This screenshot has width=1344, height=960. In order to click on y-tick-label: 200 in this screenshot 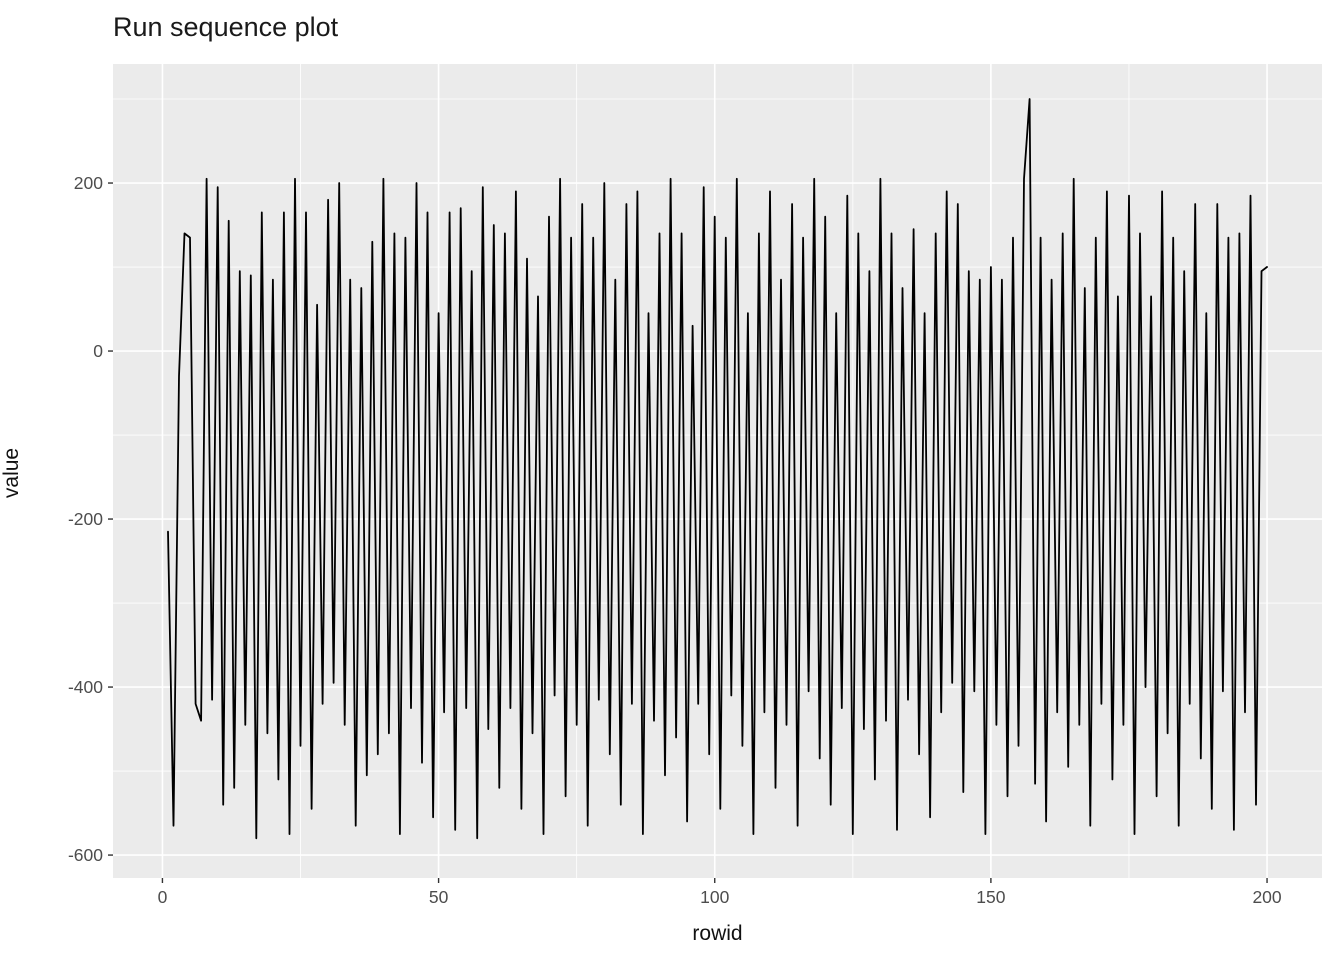, I will do `click(88, 183)`.